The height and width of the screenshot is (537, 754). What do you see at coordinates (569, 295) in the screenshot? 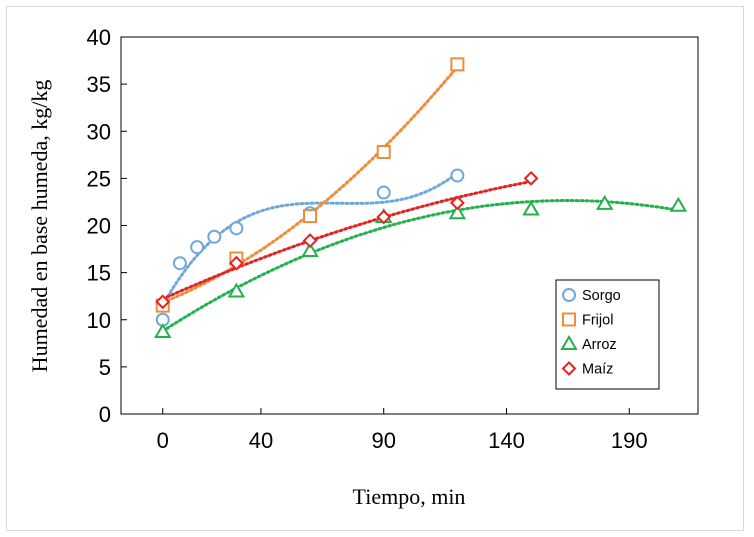
I see `legend-marker-sorgo` at bounding box center [569, 295].